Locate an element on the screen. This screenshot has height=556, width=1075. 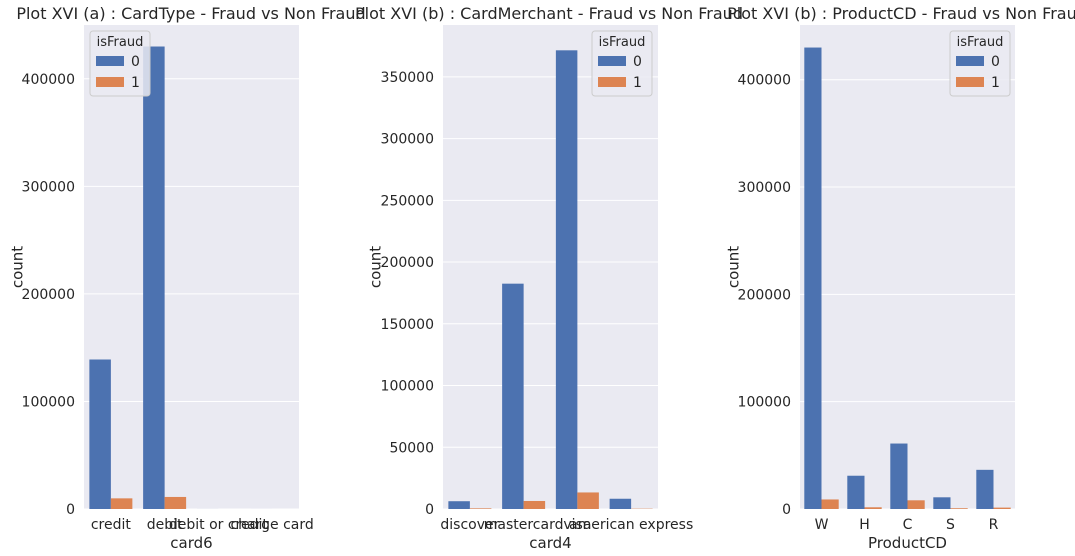
x-axis-label: card6 is located at coordinates (191, 543).